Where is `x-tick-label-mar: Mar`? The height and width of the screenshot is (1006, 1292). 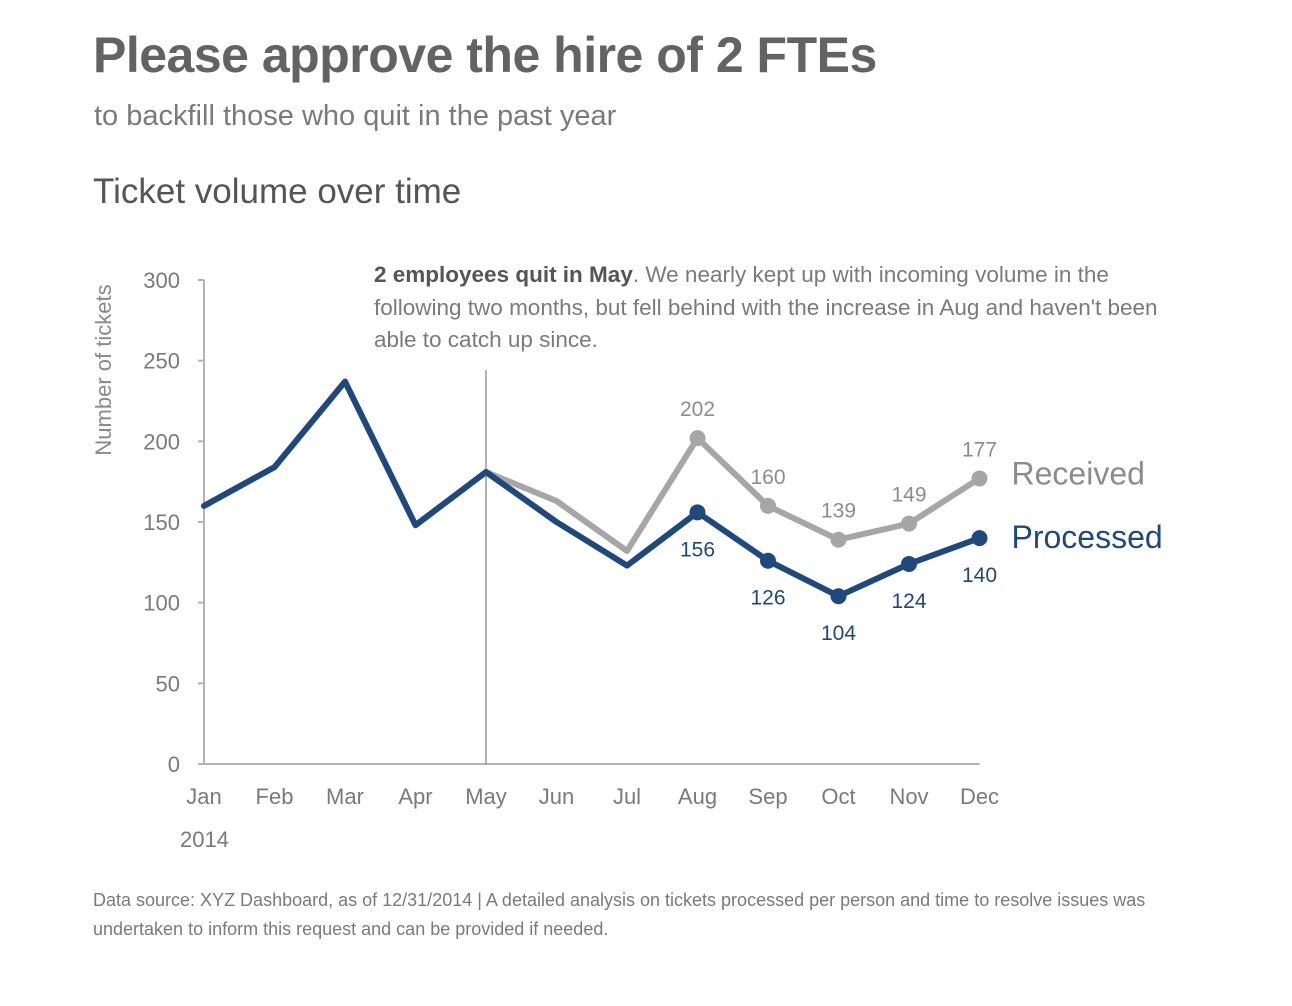 x-tick-label-mar: Mar is located at coordinates (345, 796).